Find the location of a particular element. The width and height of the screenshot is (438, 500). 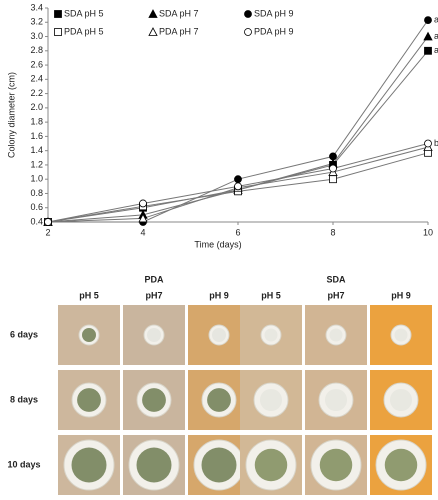

x-tick-label: 2 is located at coordinates (47, 232).